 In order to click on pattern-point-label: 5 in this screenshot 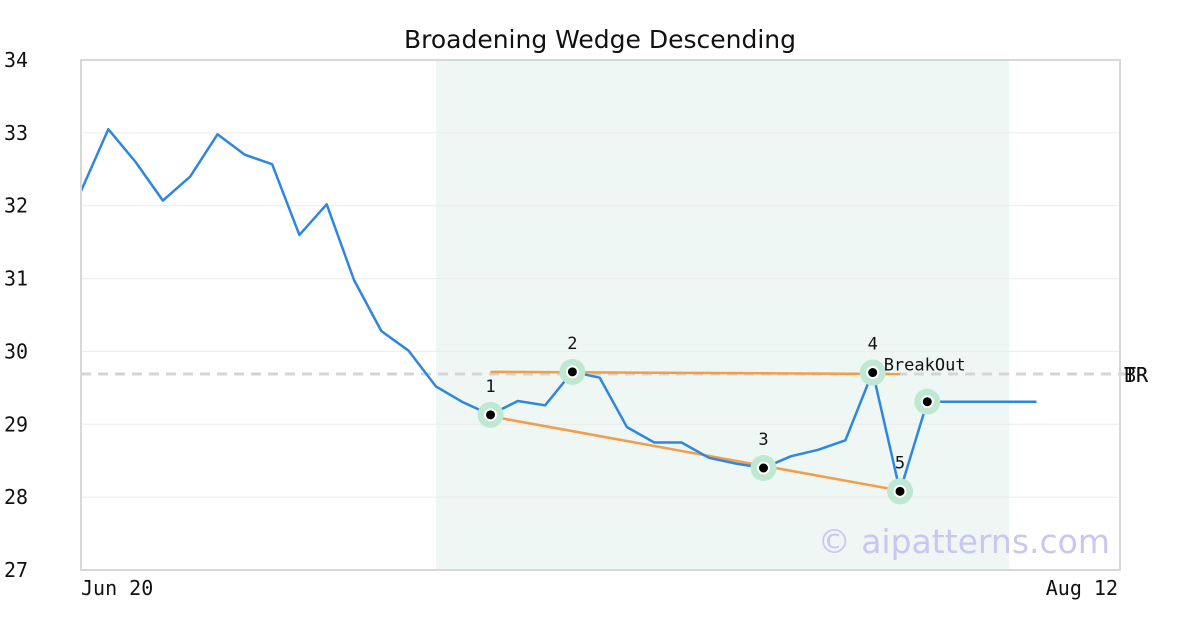, I will do `click(900, 463)`.